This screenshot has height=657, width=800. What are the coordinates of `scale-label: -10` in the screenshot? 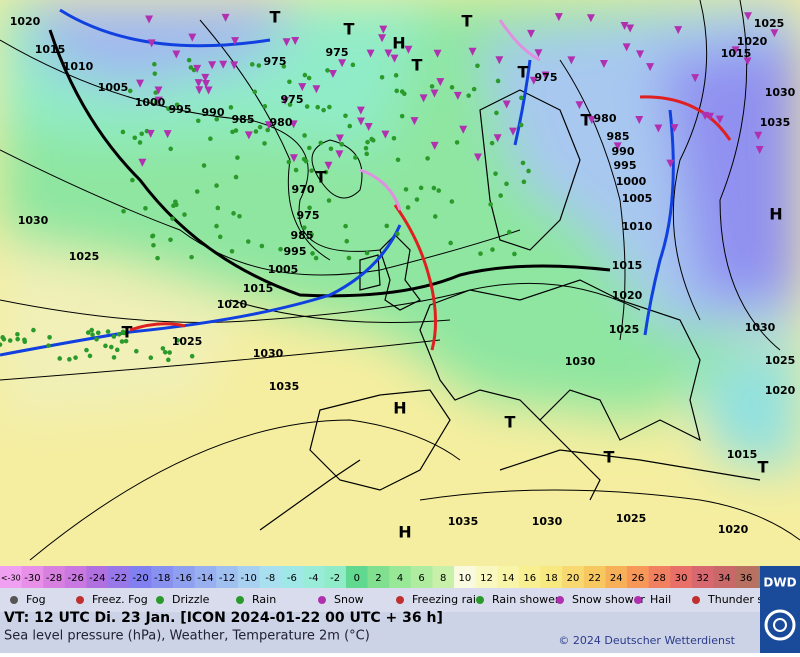 It's located at (248, 578).